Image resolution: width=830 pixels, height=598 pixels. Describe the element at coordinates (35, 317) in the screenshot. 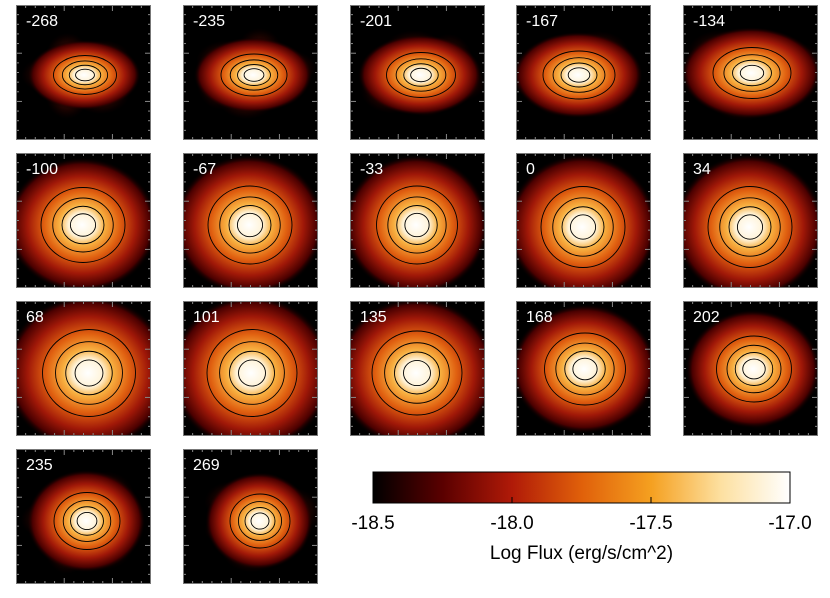

I see `velocity-label: 68` at that location.